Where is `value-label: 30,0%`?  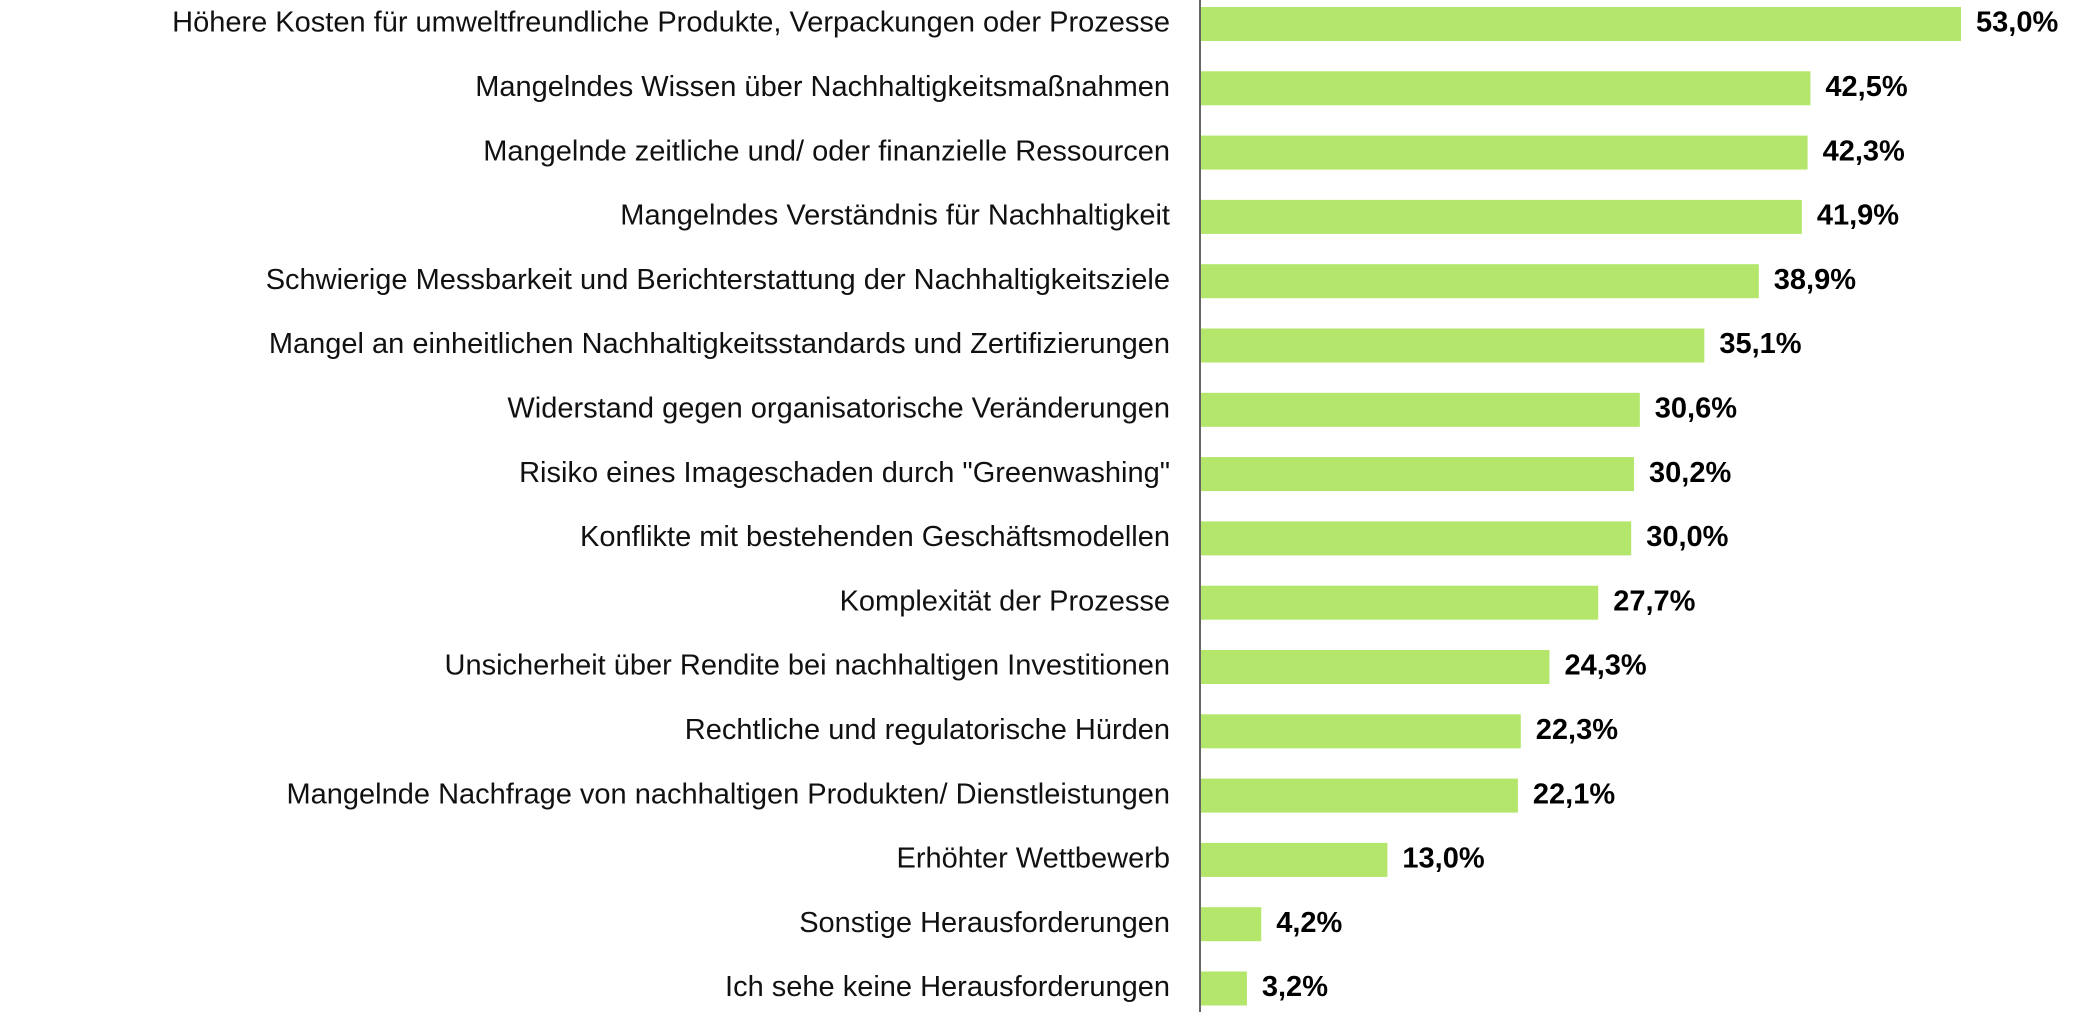
value-label: 30,0% is located at coordinates (1687, 537).